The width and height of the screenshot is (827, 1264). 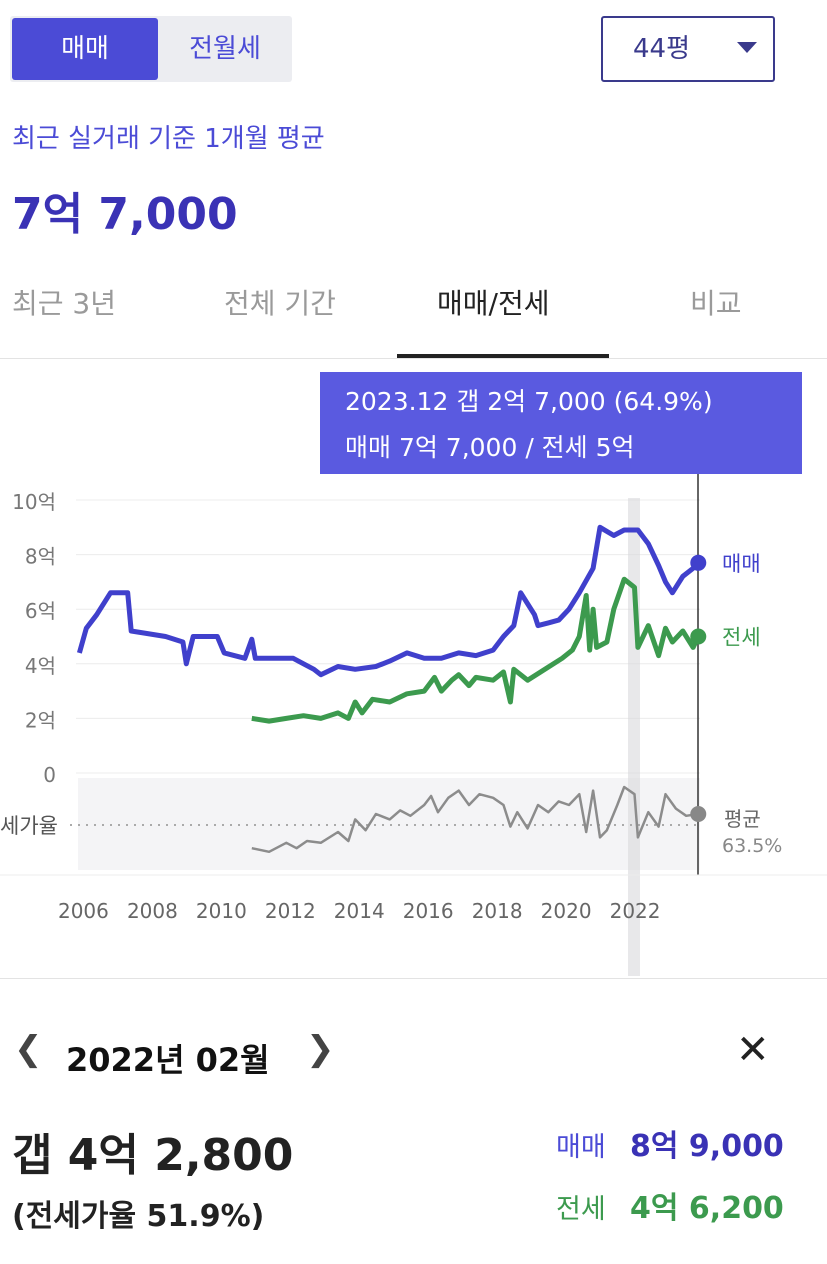 What do you see at coordinates (221, 911) in the screenshot?
I see `x-tick-label: 2010` at bounding box center [221, 911].